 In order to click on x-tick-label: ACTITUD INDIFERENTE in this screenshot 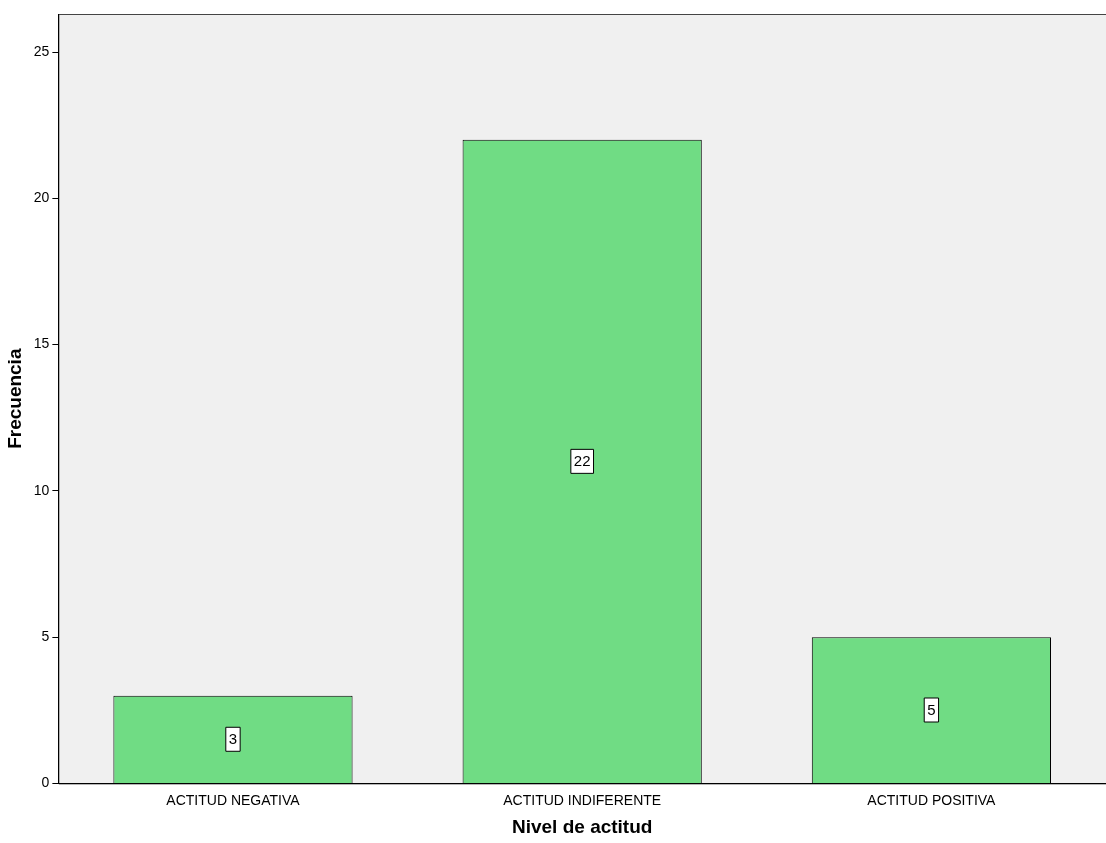, I will do `click(582, 799)`.